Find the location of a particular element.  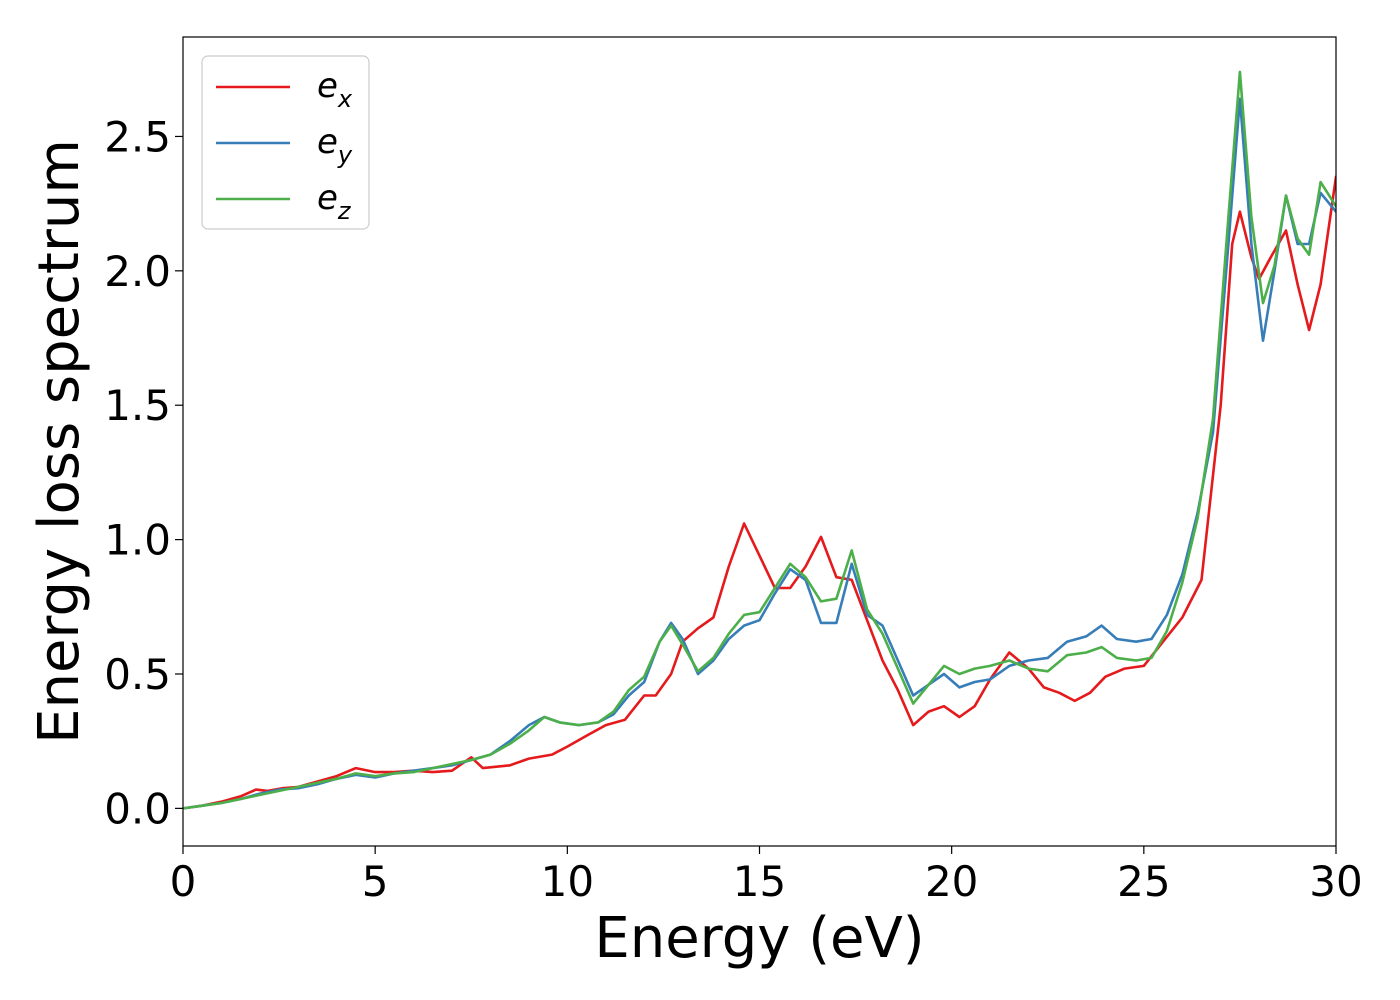

x-axis-title: Energy (eV) is located at coordinates (759, 938).